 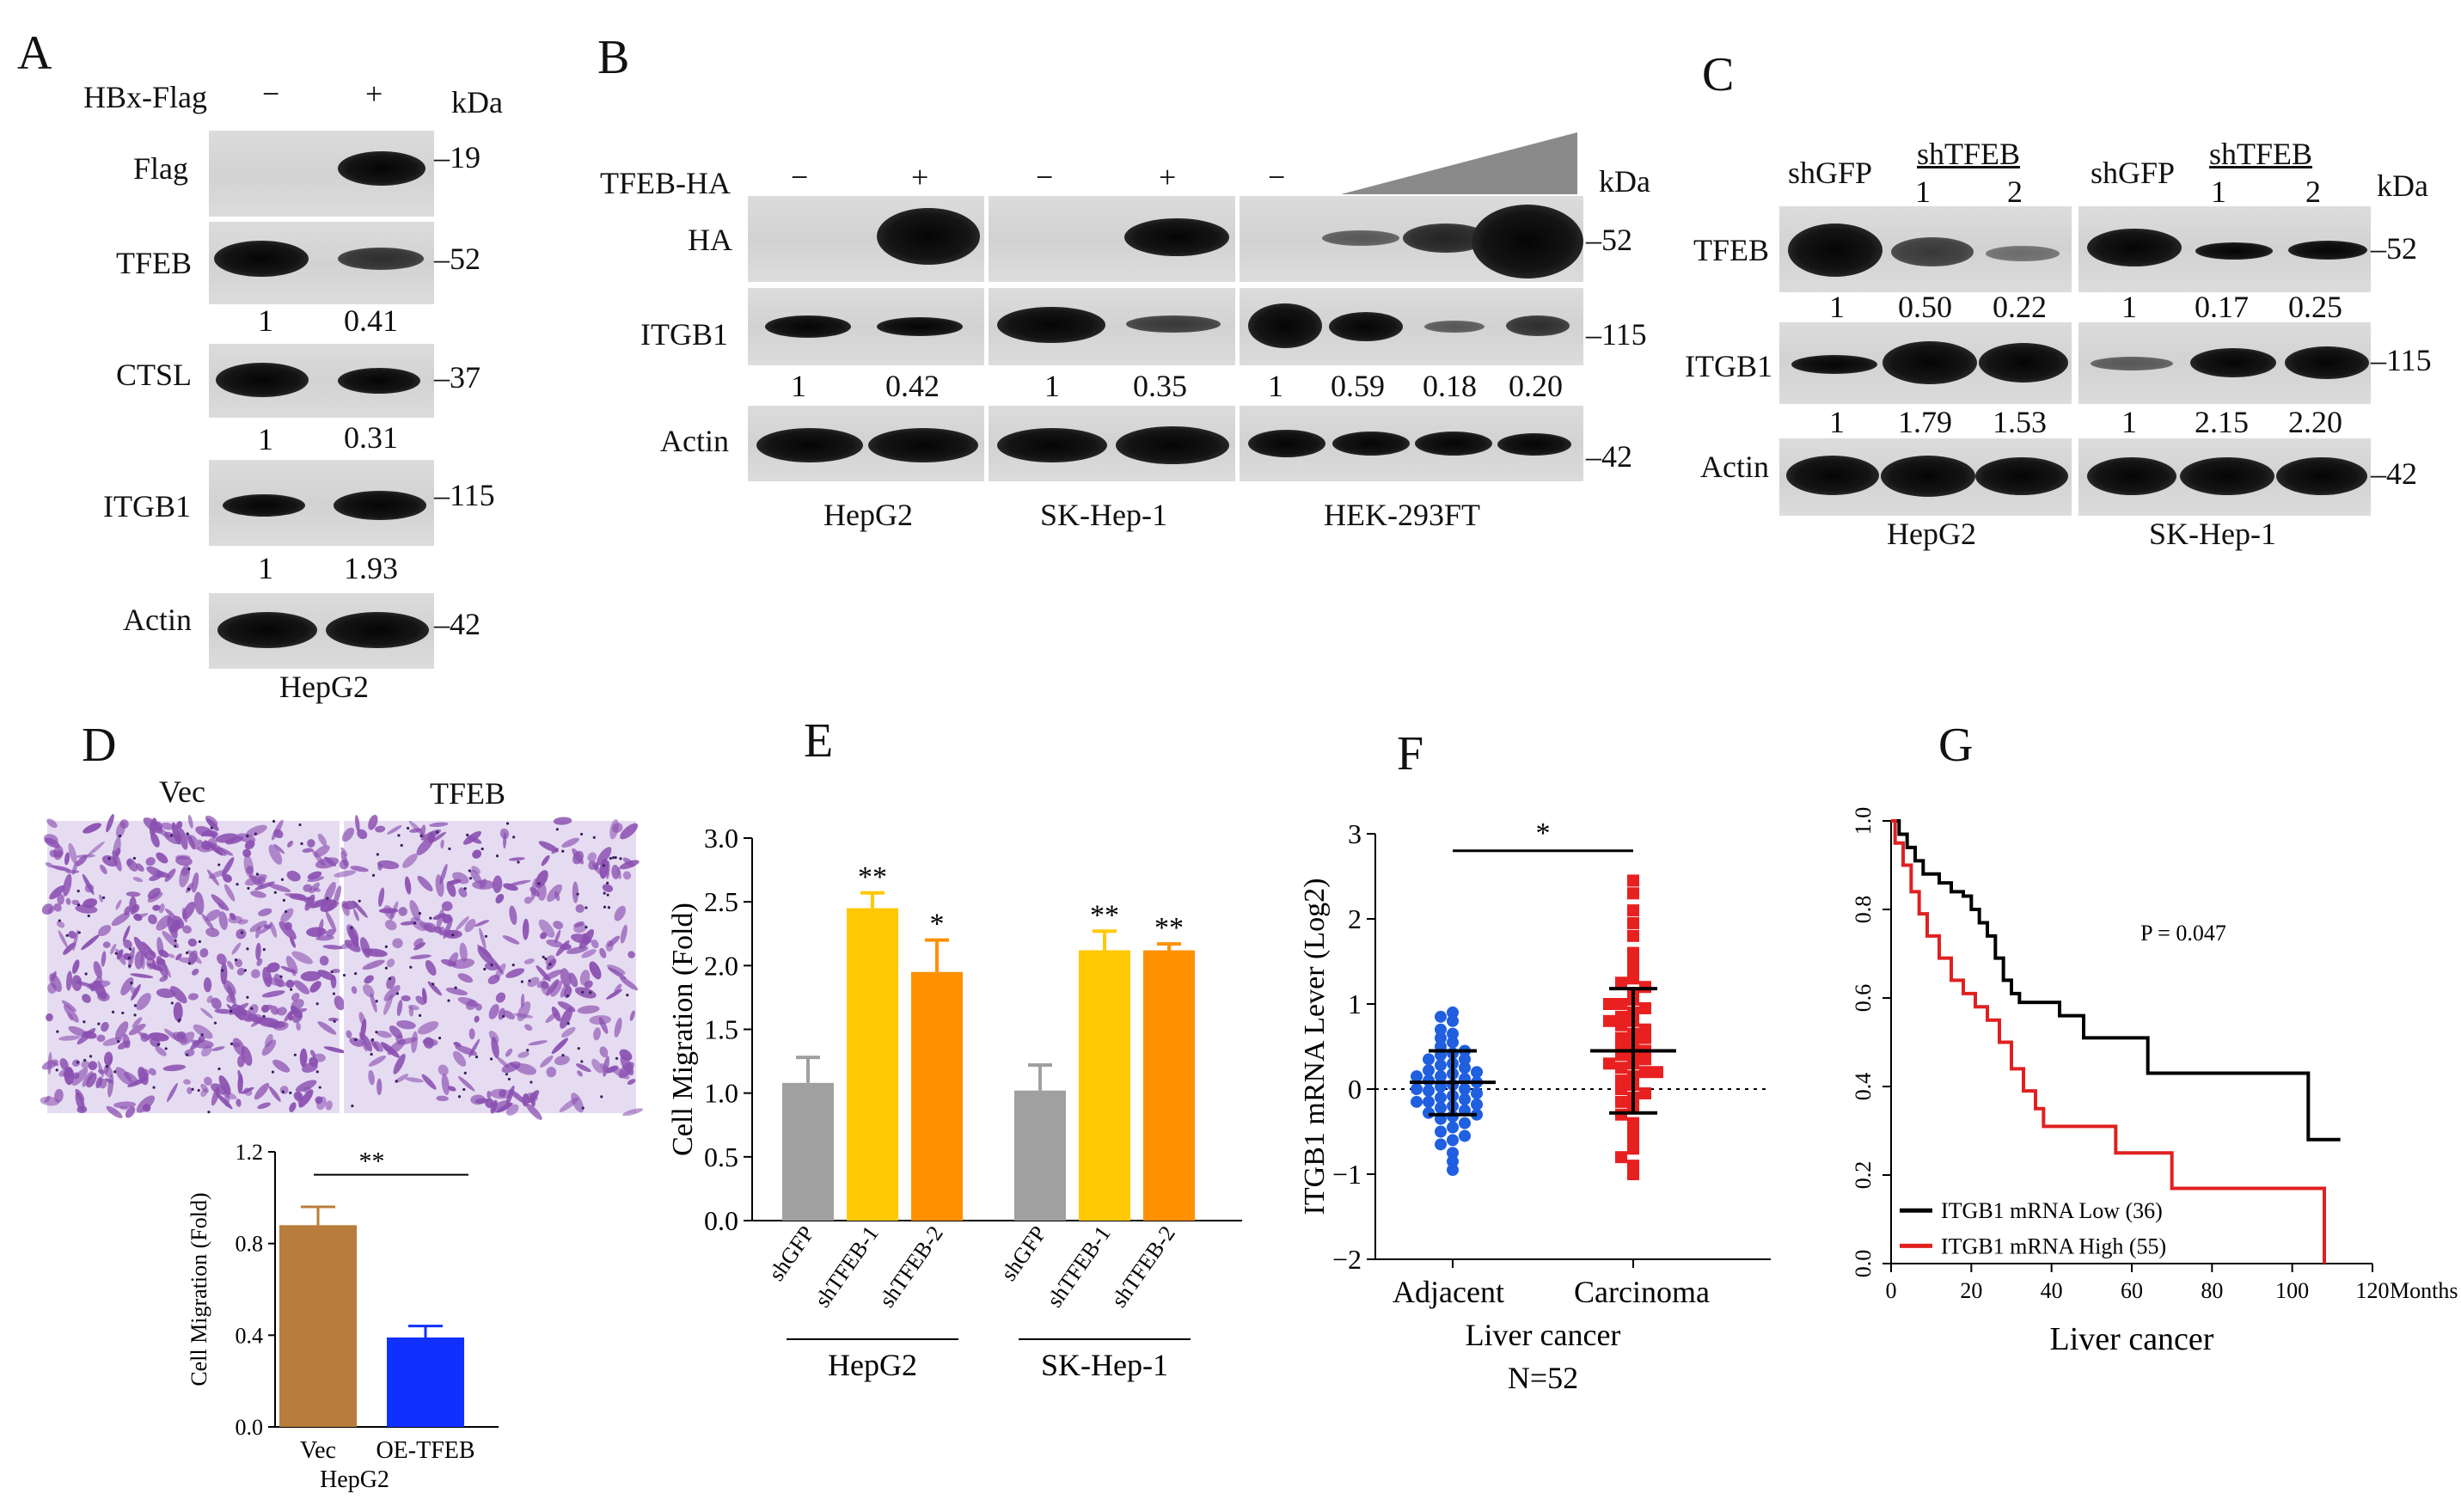 I want to click on a-marker-actin: –42, so click(x=457, y=624).